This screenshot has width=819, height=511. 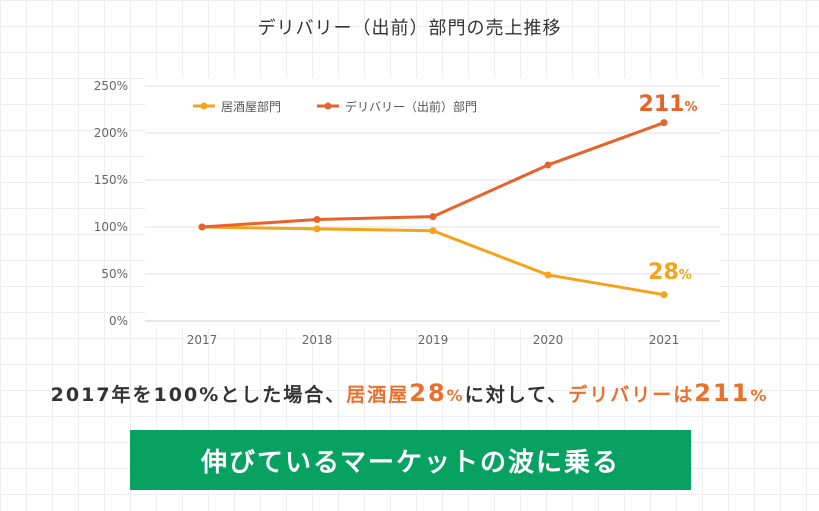 What do you see at coordinates (409, 28) in the screenshot?
I see `chart-title: デリバリー（出前）部門の売上推移` at bounding box center [409, 28].